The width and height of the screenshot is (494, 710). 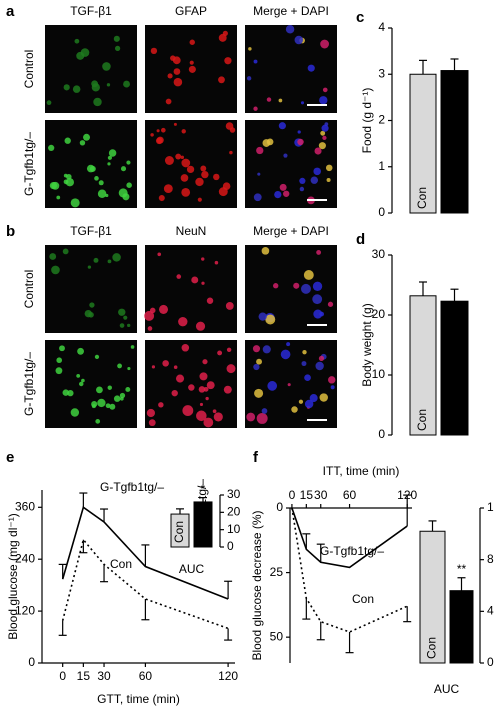 What do you see at coordinates (379, 374) in the screenshot?
I see `y-tick-label: 10` at bounding box center [379, 374].